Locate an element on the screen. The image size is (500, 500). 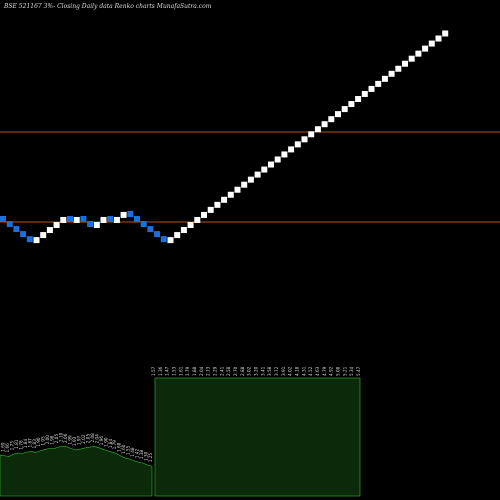
volume-block-label: 2.29 is located at coordinates (215, 371).